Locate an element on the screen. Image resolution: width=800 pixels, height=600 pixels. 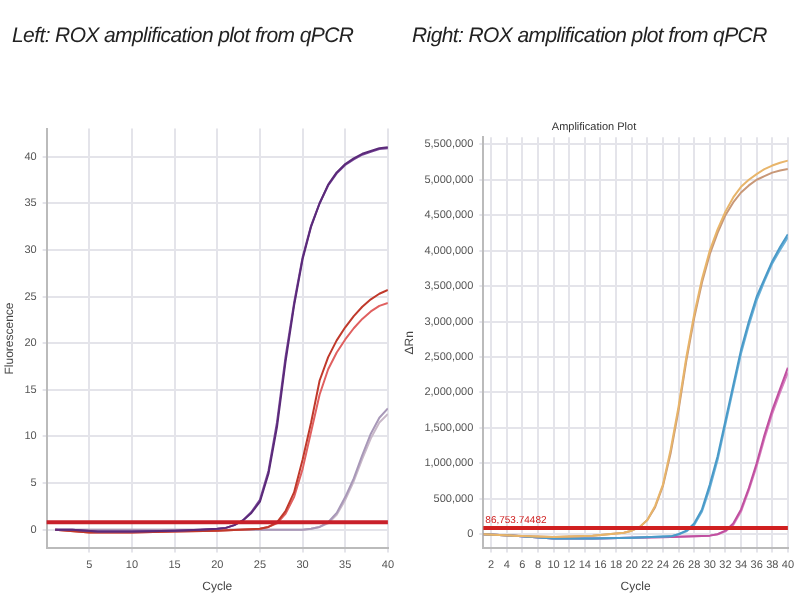
chart-title: Left: ROX amplification plot from qPCR is located at coordinates (184, 36).